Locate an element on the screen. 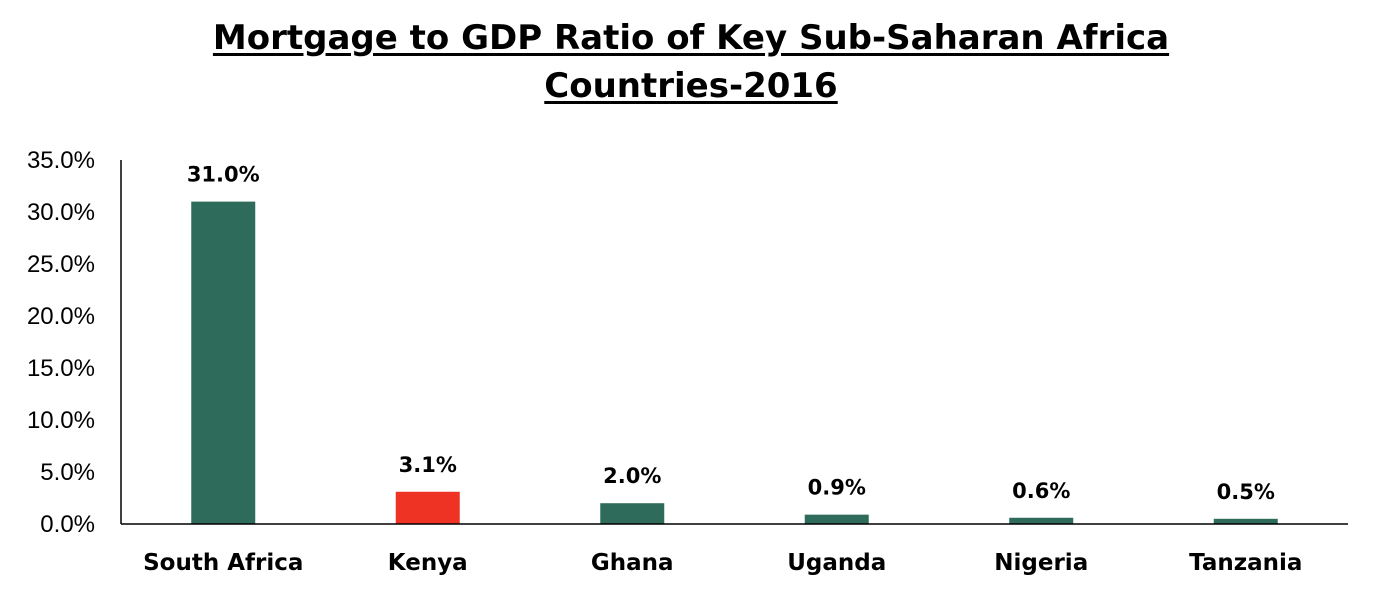 This screenshot has width=1378, height=604. data-label: 0.9% is located at coordinates (837, 488).